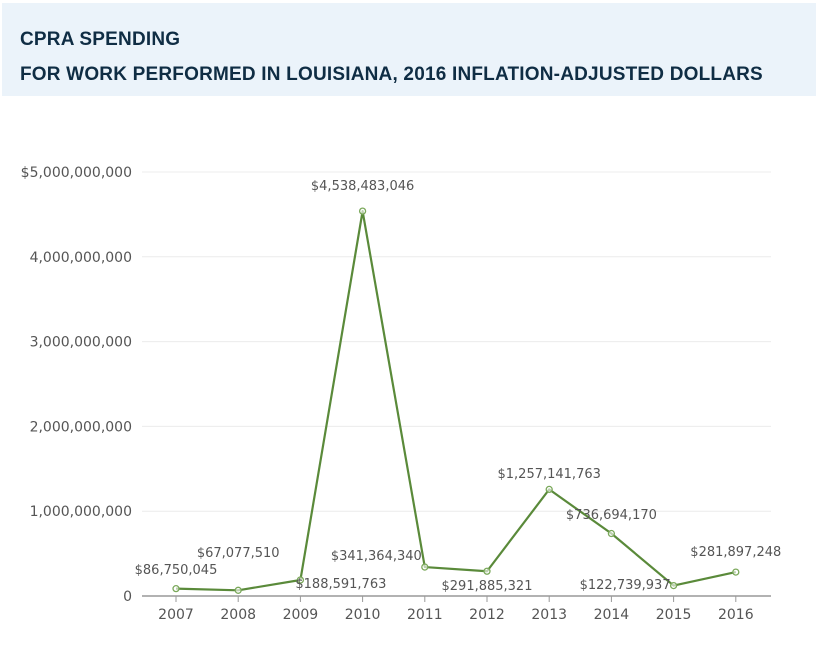 This screenshot has height=647, width=820. Describe the element at coordinates (100, 39) in the screenshot. I see `chart-title: CPRA SPENDING` at that location.